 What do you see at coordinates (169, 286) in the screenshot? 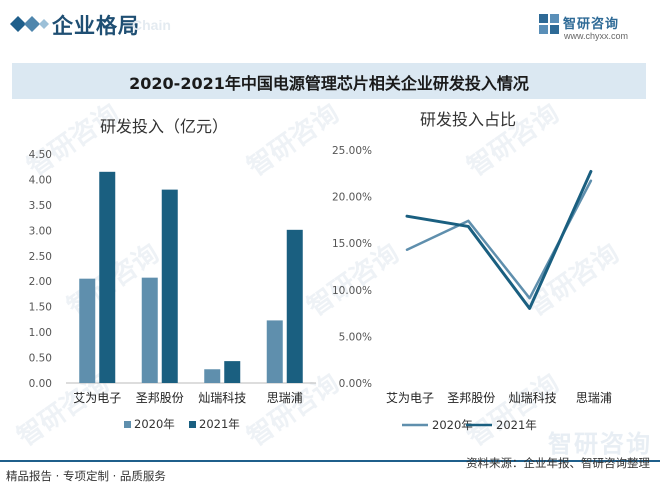
I see `bar-2021年-圣邦股份` at bounding box center [169, 286].